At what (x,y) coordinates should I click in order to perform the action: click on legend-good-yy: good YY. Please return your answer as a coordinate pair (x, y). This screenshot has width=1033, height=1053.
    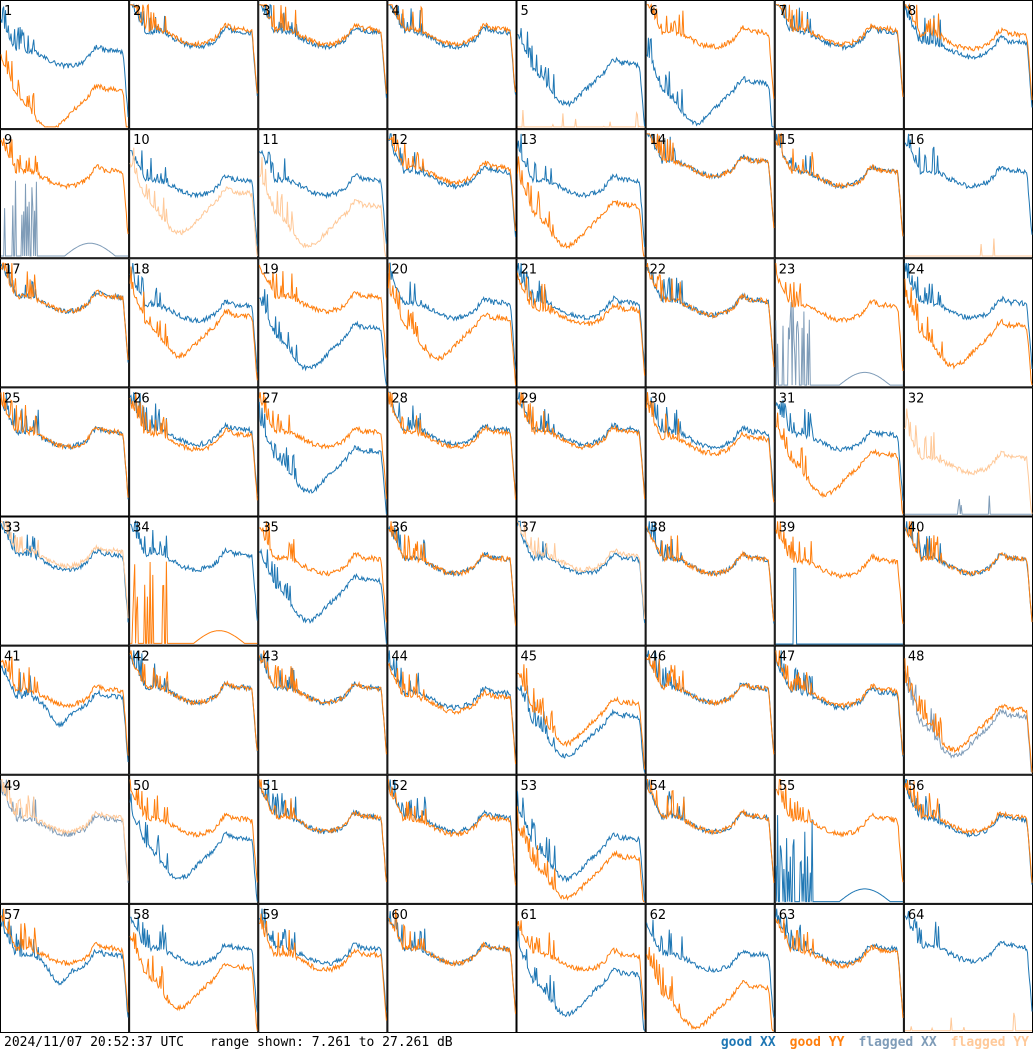
    Looking at the image, I should click on (817, 1042).